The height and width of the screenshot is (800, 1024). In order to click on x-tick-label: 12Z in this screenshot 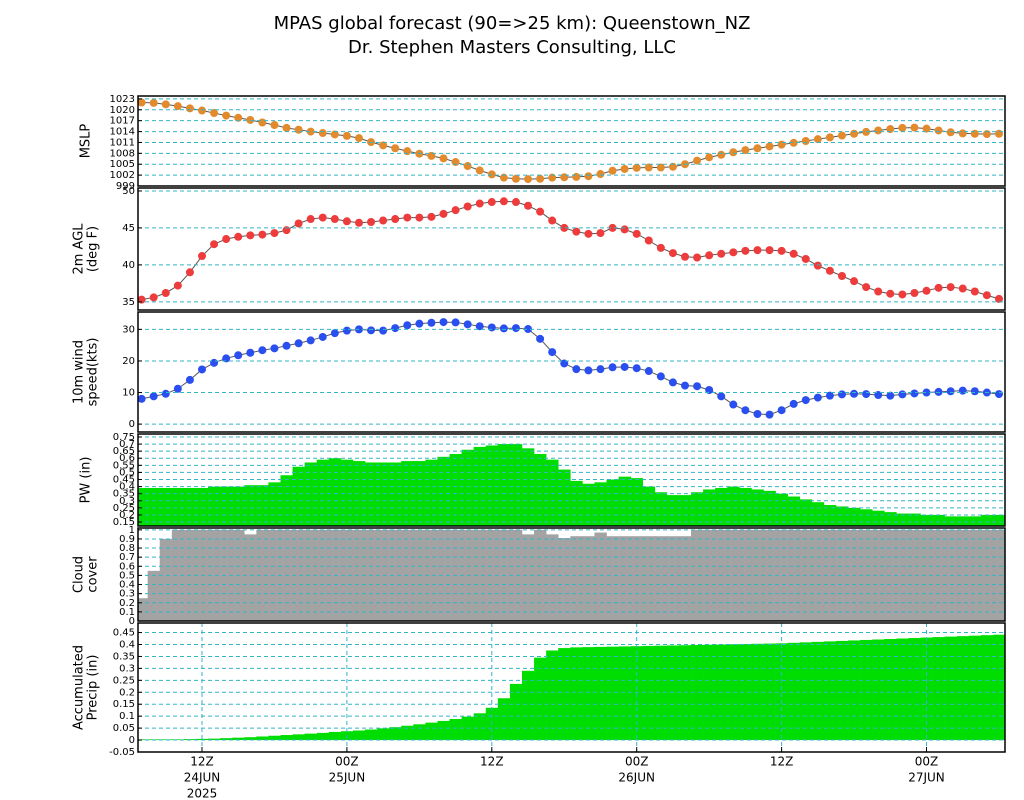, I will do `click(202, 762)`.